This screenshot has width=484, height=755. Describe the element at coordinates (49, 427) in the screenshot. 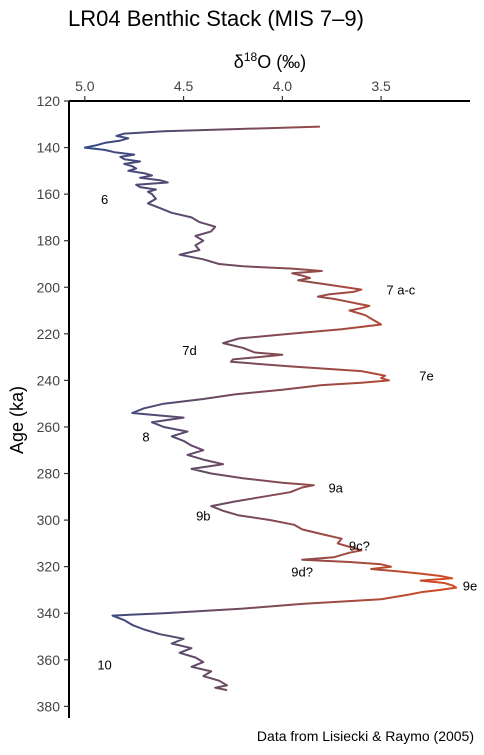

I see `y-tick-label: 260` at that location.